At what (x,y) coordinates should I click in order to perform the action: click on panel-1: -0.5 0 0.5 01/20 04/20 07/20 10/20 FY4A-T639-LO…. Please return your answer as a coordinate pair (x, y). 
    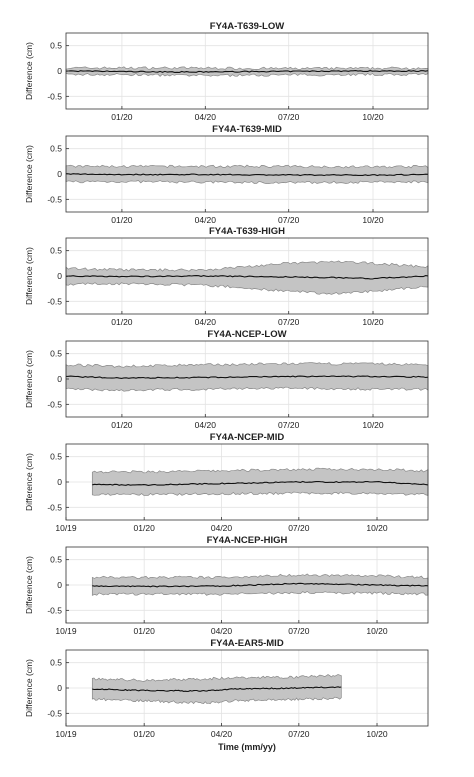
    Looking at the image, I should click on (226, 71).